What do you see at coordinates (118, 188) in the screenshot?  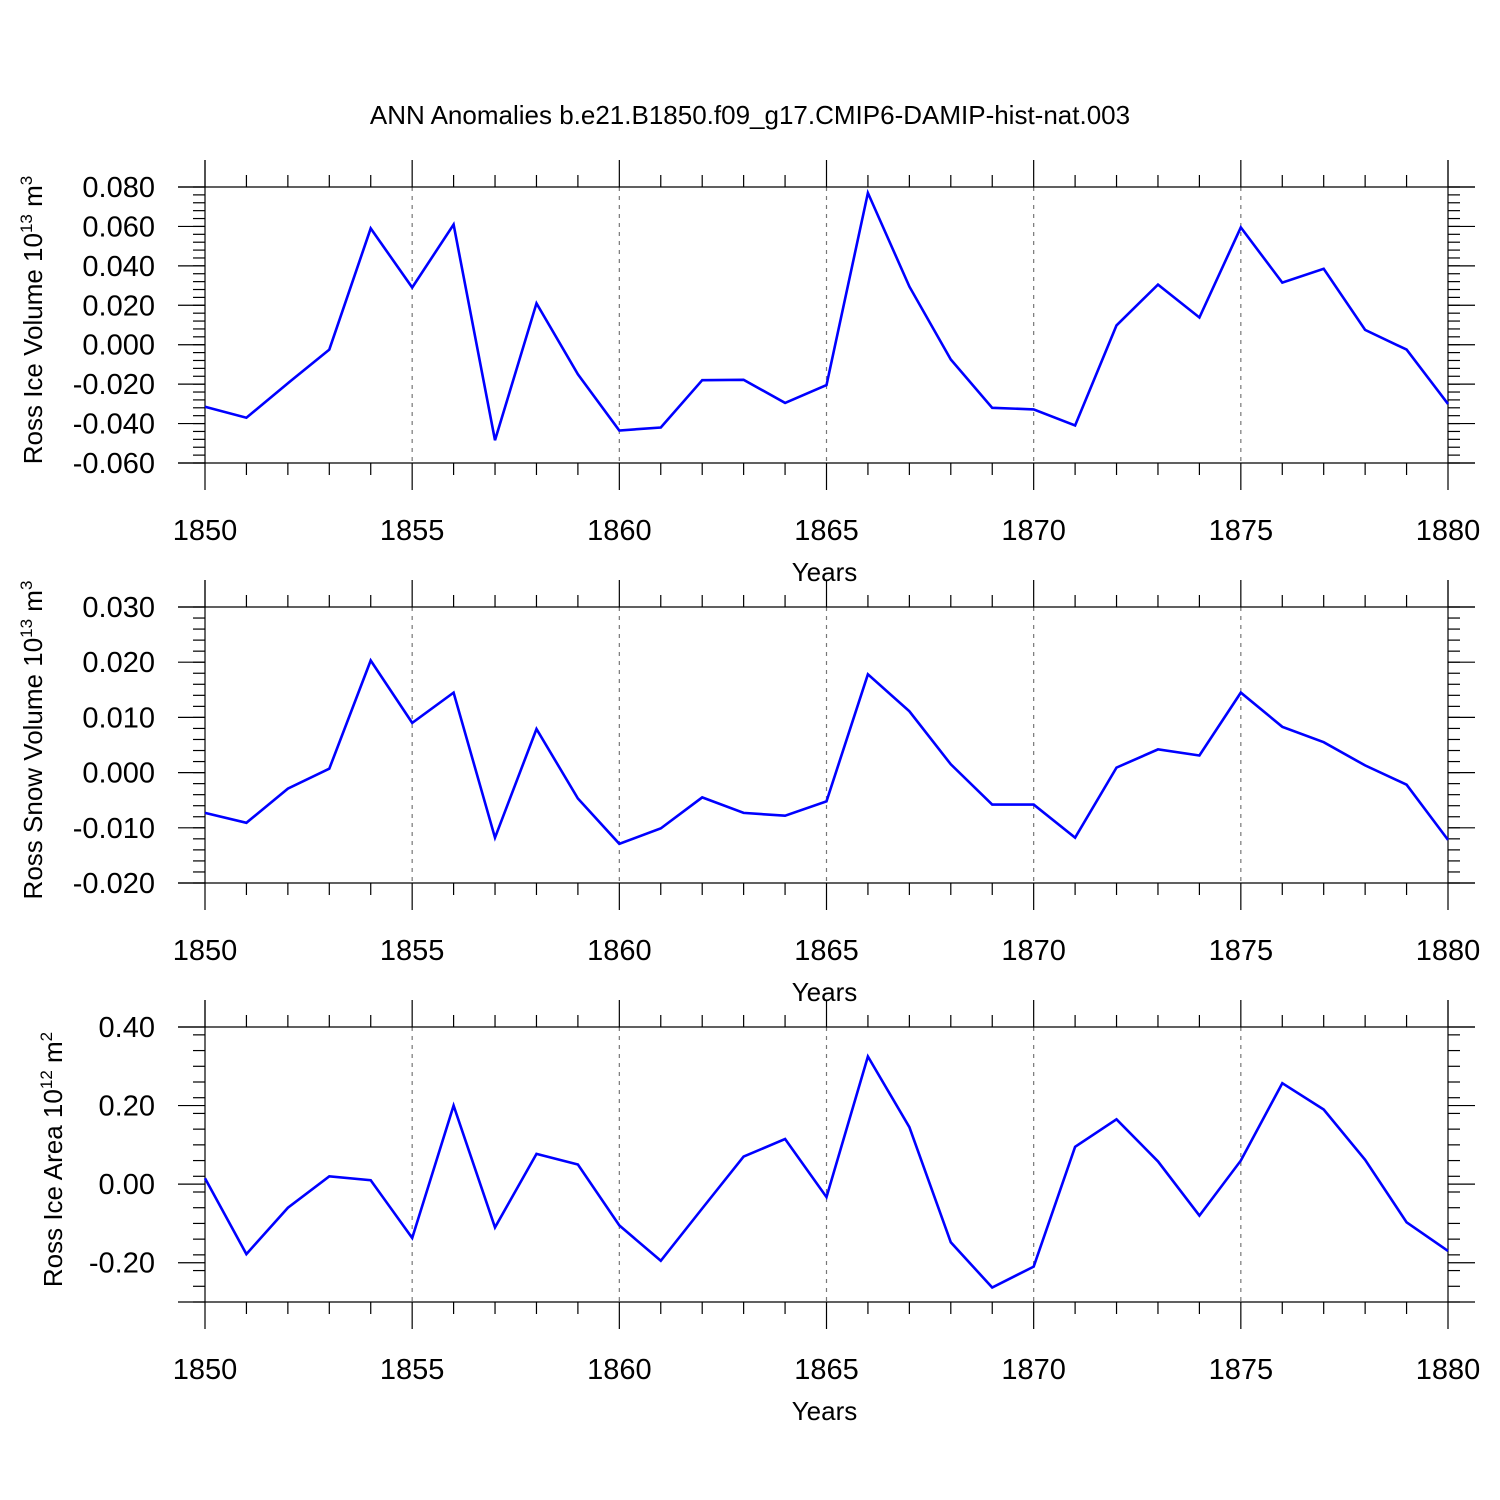 I see `y-tick-label: 0.080` at bounding box center [118, 188].